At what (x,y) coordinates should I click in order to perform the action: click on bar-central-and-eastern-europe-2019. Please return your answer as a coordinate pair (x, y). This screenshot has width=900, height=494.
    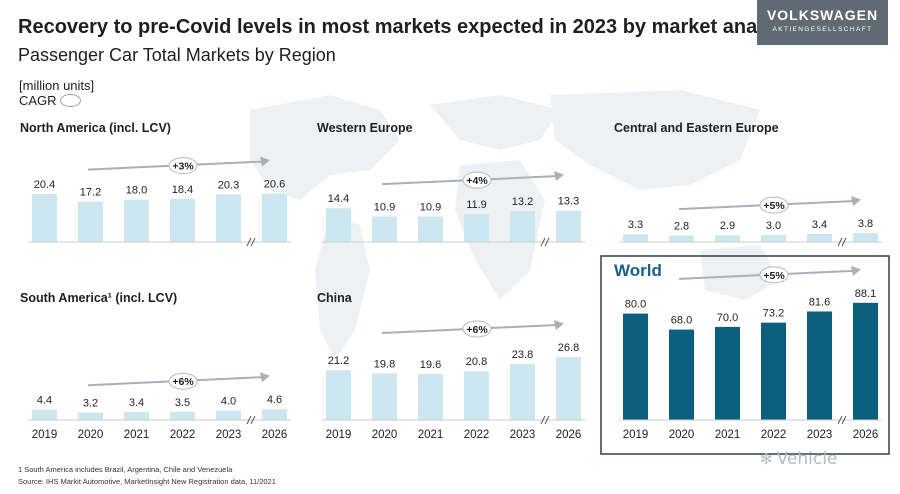
    Looking at the image, I should click on (635, 238).